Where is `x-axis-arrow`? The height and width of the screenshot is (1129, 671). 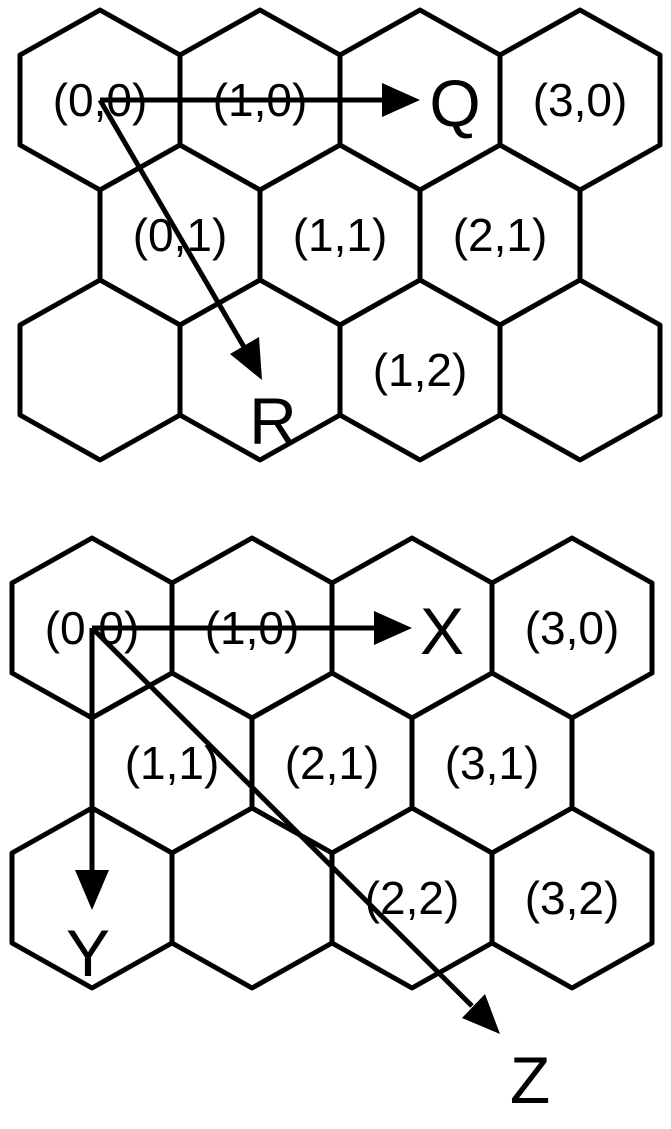
x-axis-arrow is located at coordinates (252, 628).